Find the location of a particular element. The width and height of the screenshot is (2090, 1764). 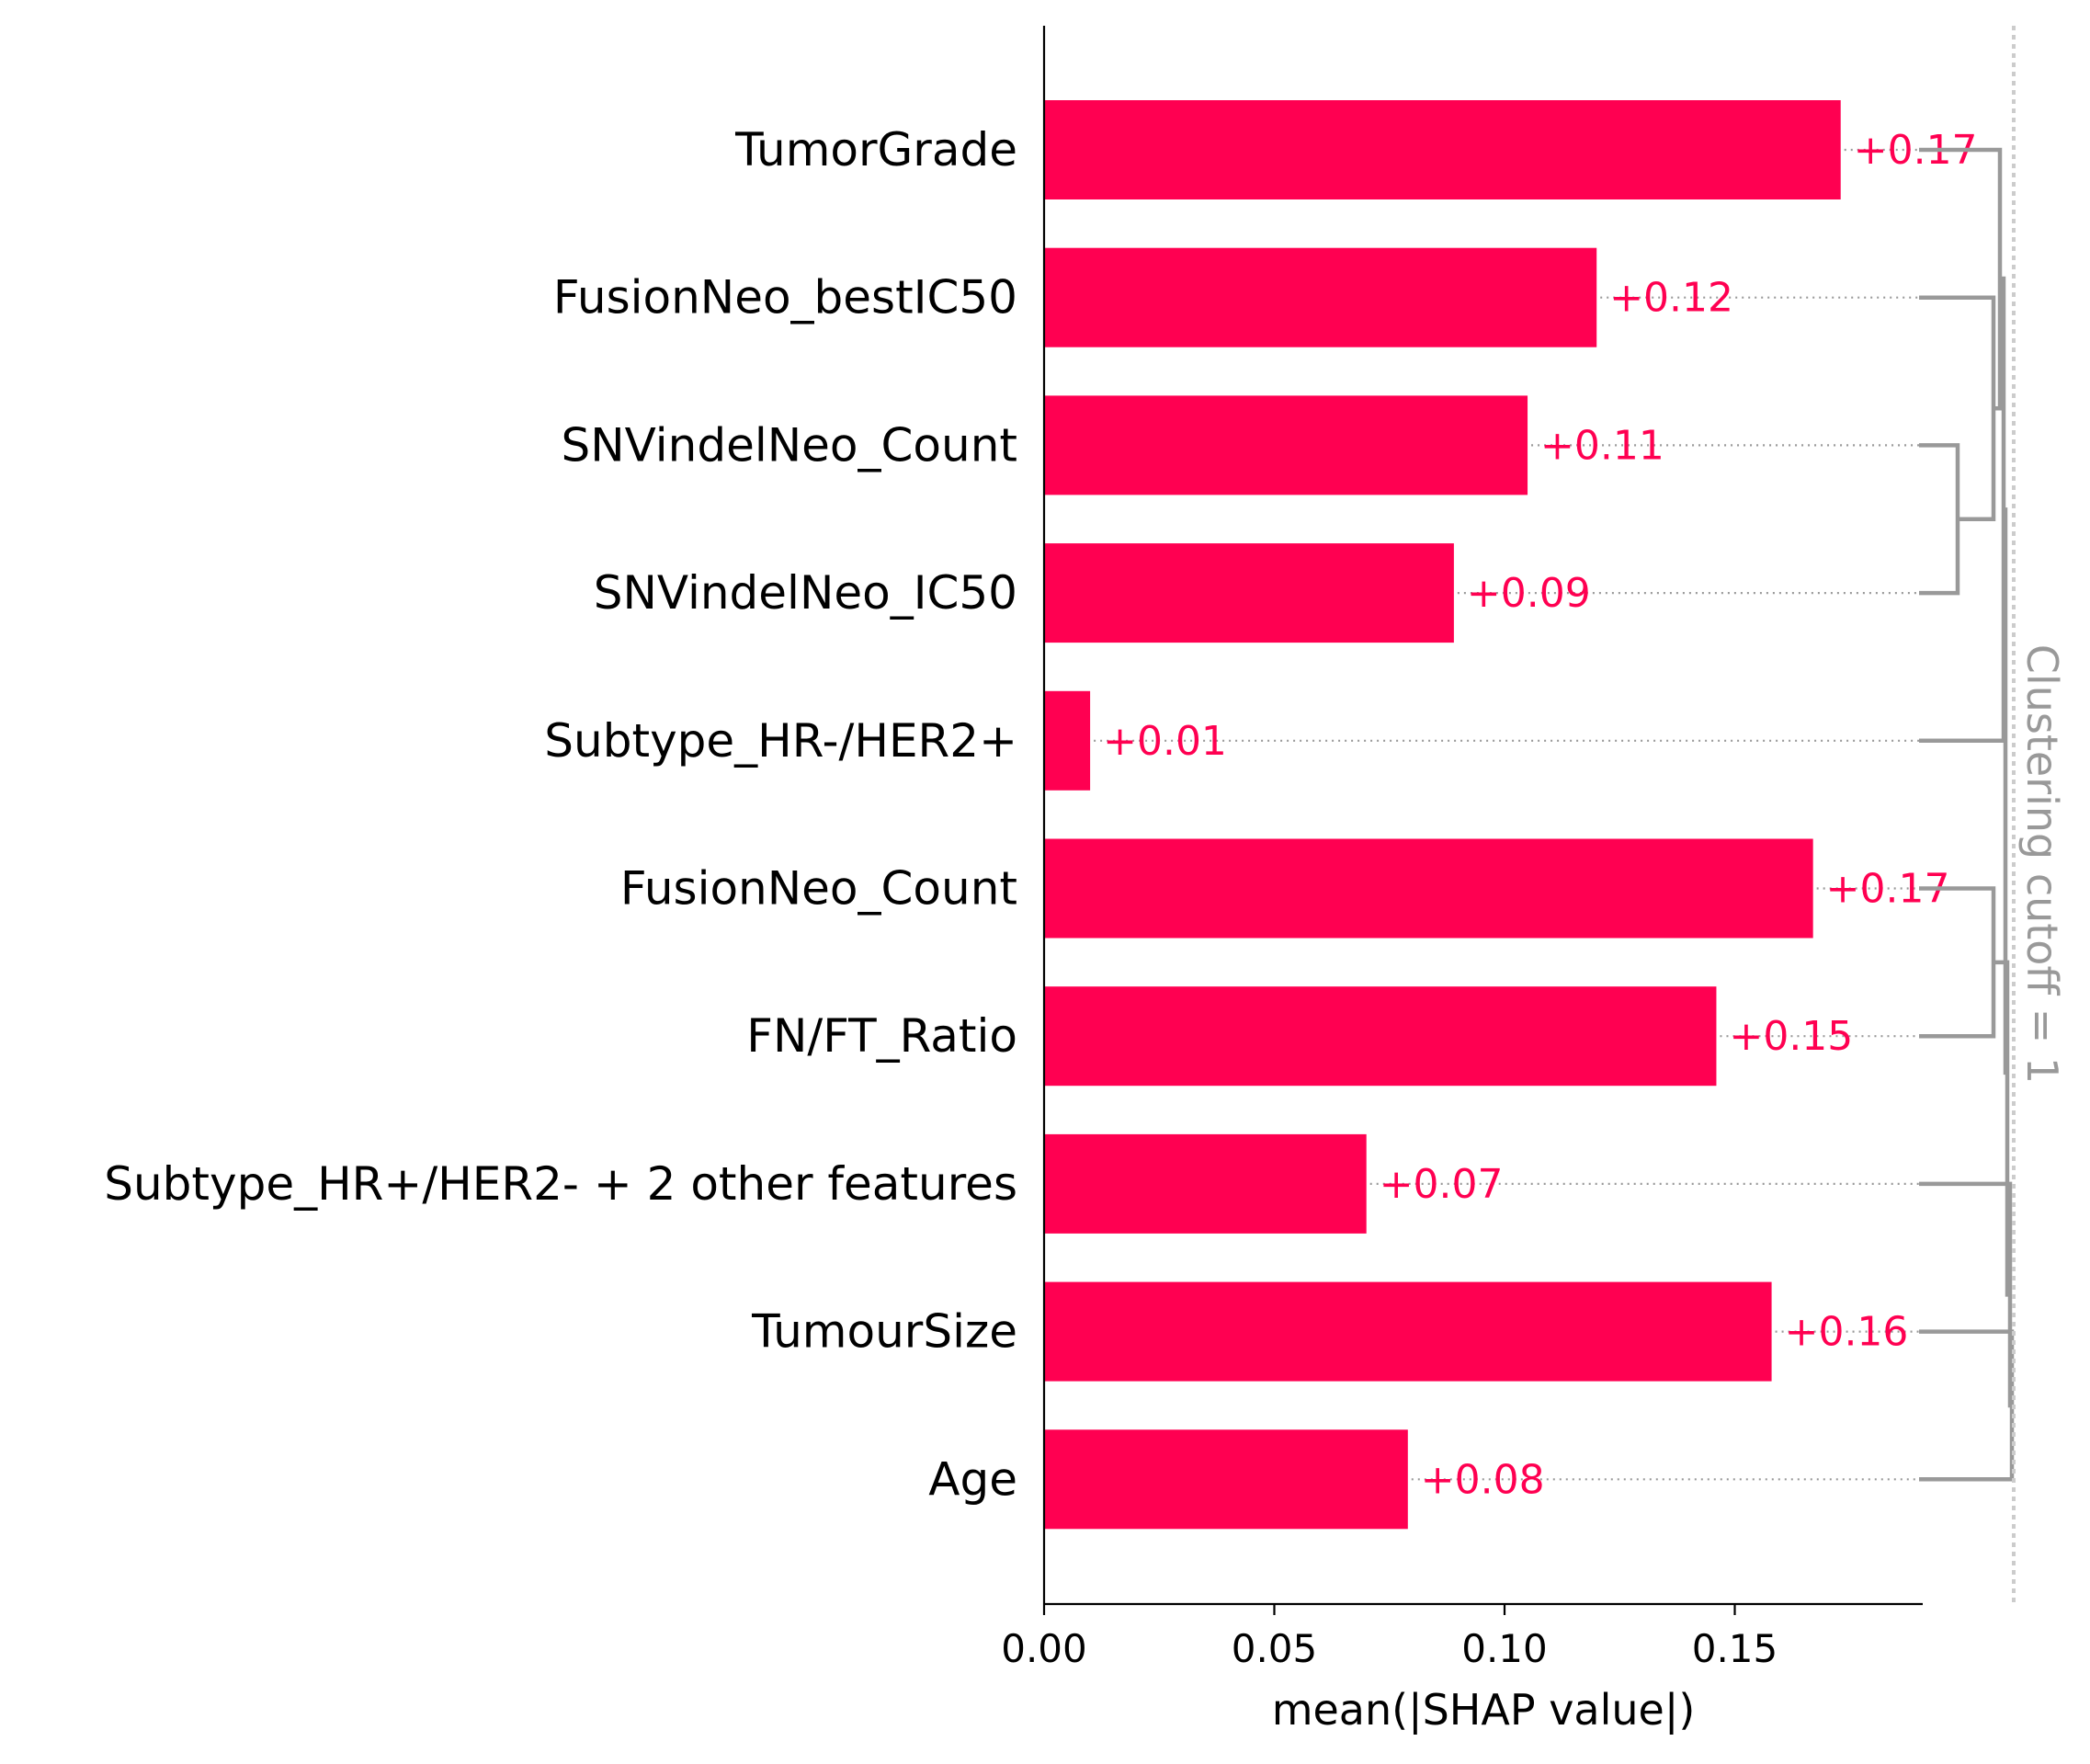

x-tick-label: 0.15 is located at coordinates (1735, 1648).